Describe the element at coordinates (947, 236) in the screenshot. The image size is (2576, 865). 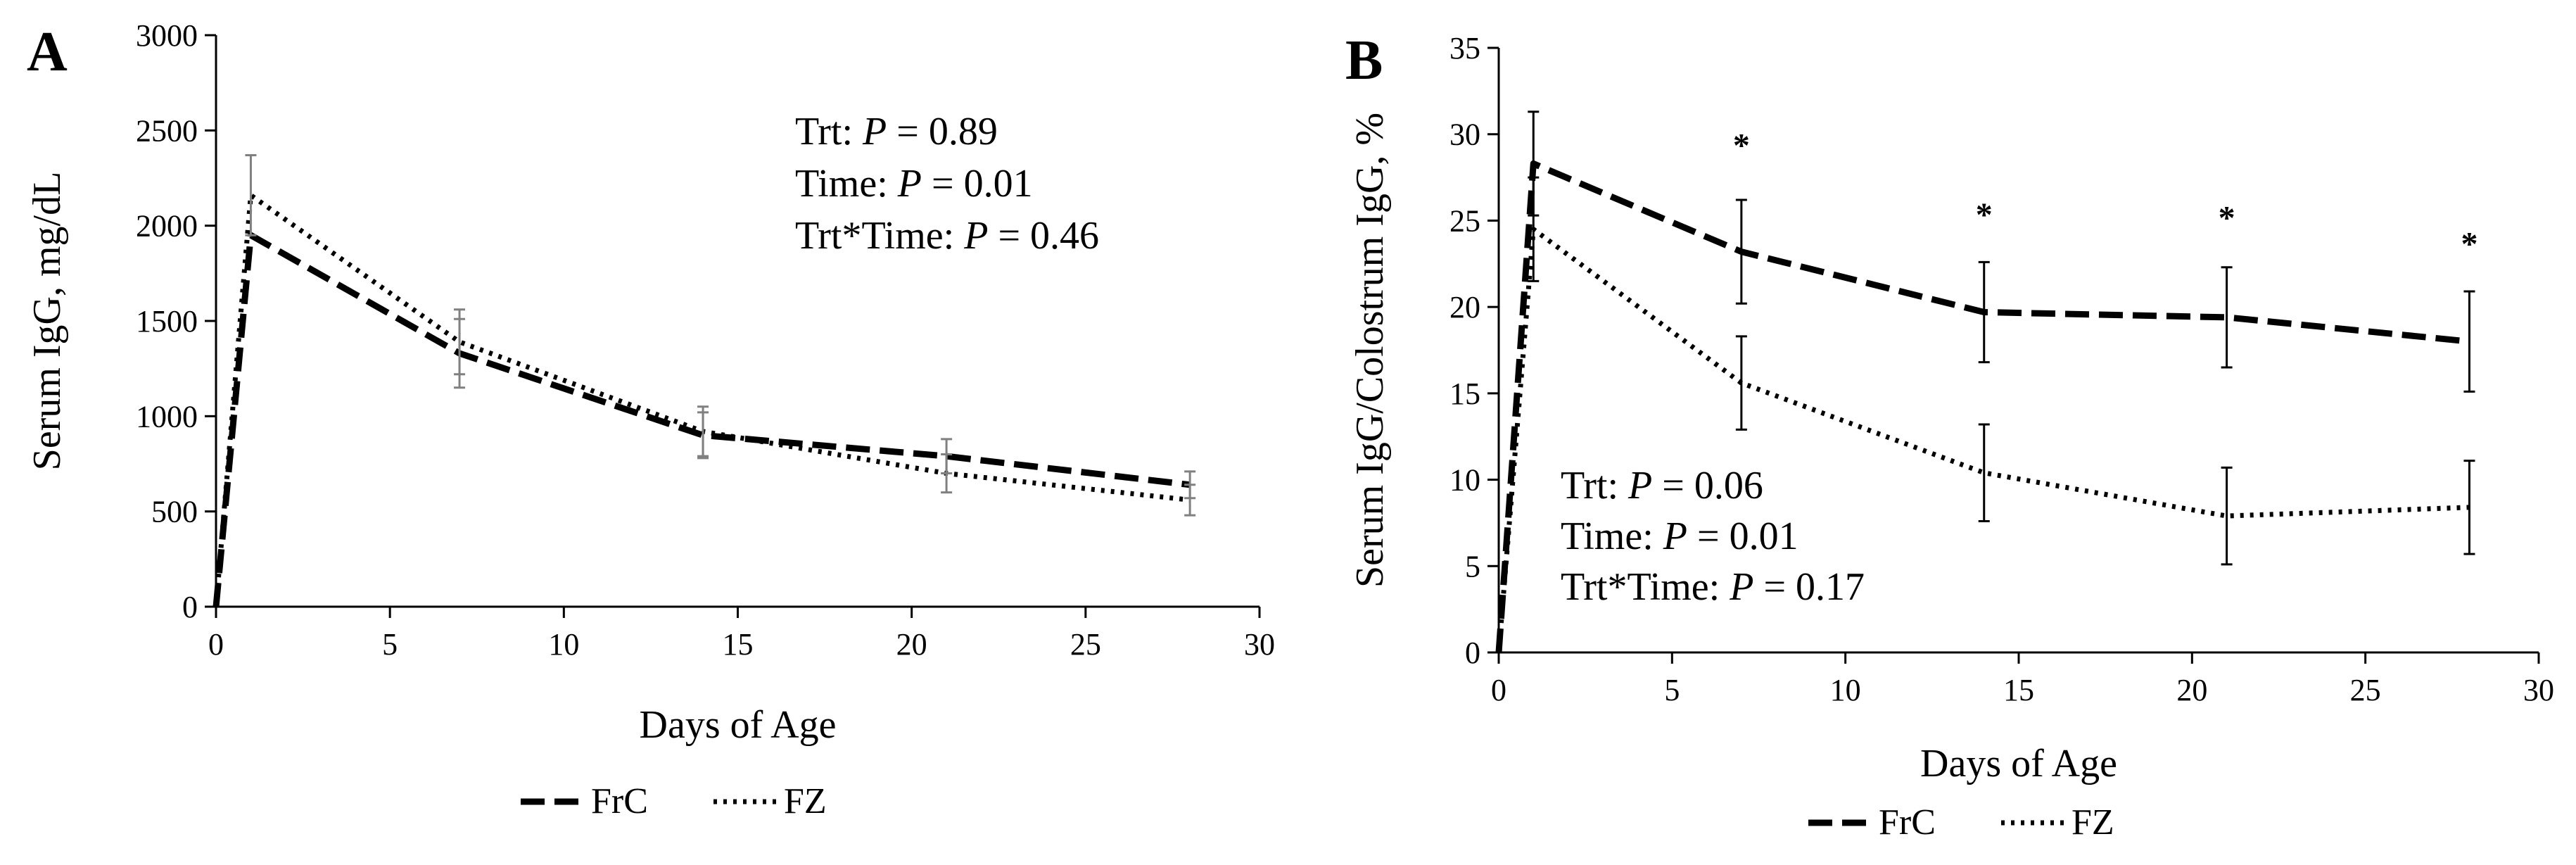
I see `stat-line: Trt*Time: P = 0.46` at that location.